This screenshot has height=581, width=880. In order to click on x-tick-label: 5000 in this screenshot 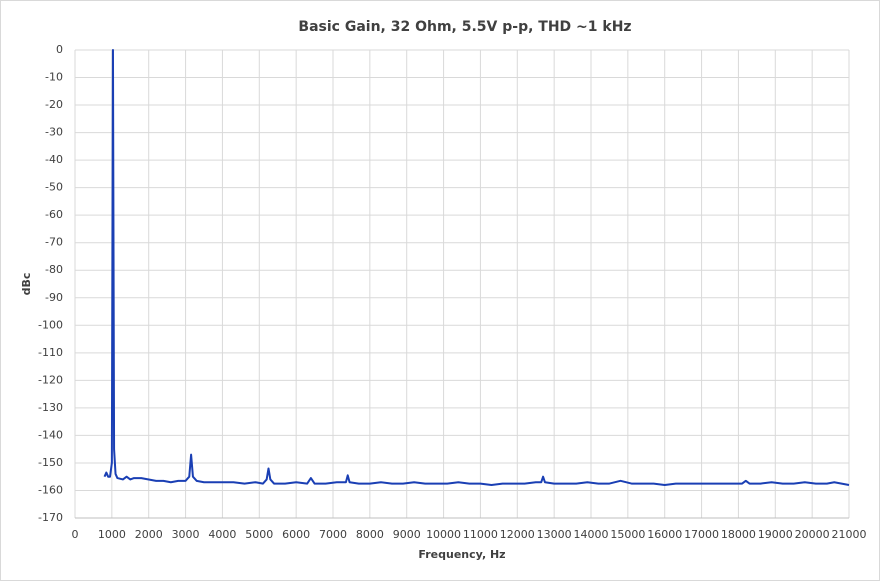, I will do `click(259, 534)`.